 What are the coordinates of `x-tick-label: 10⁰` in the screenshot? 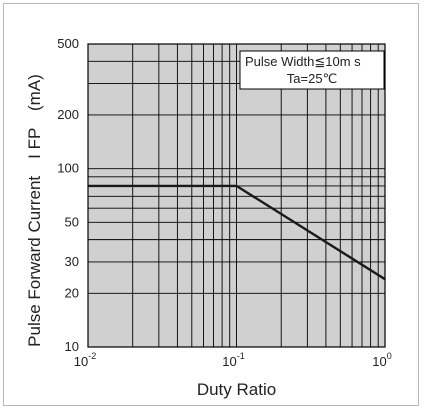 It's located at (381, 360).